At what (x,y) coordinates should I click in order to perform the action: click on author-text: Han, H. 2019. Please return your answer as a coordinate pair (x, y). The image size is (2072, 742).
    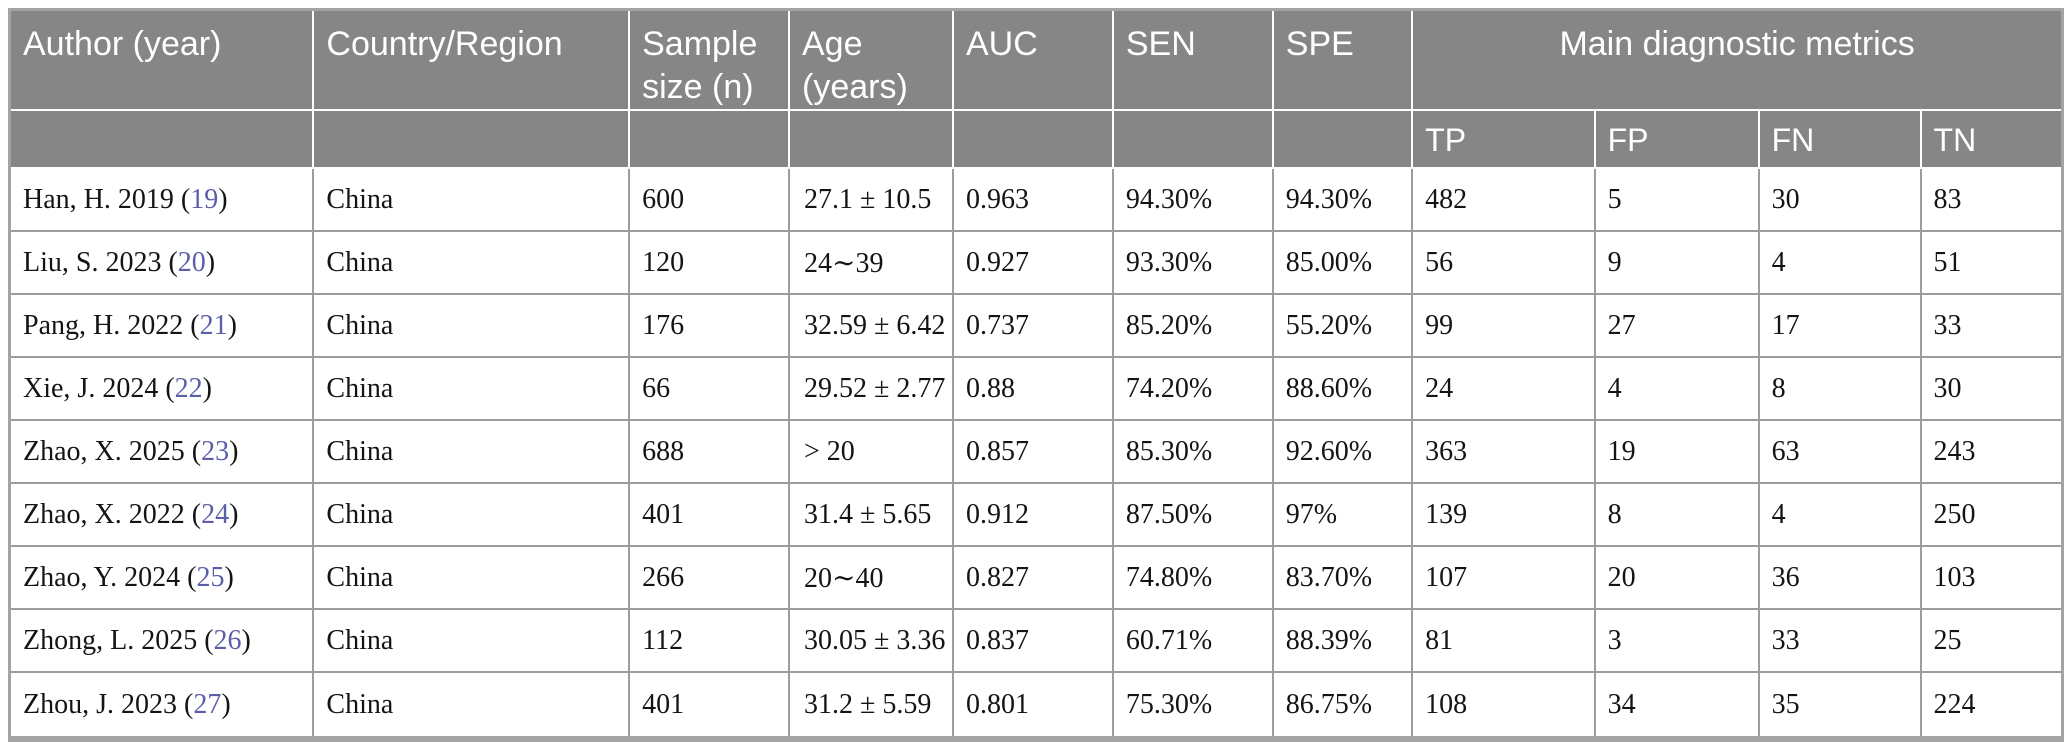
    Looking at the image, I should click on (98, 199).